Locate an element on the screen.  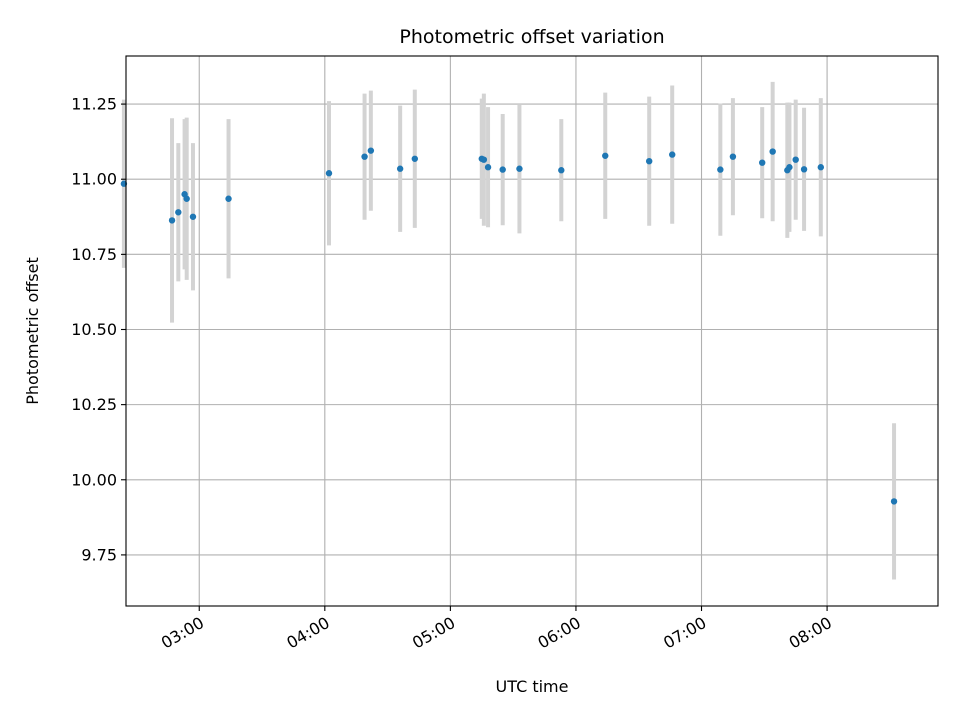
y-tick-label: 10.25 is located at coordinates (94, 404).